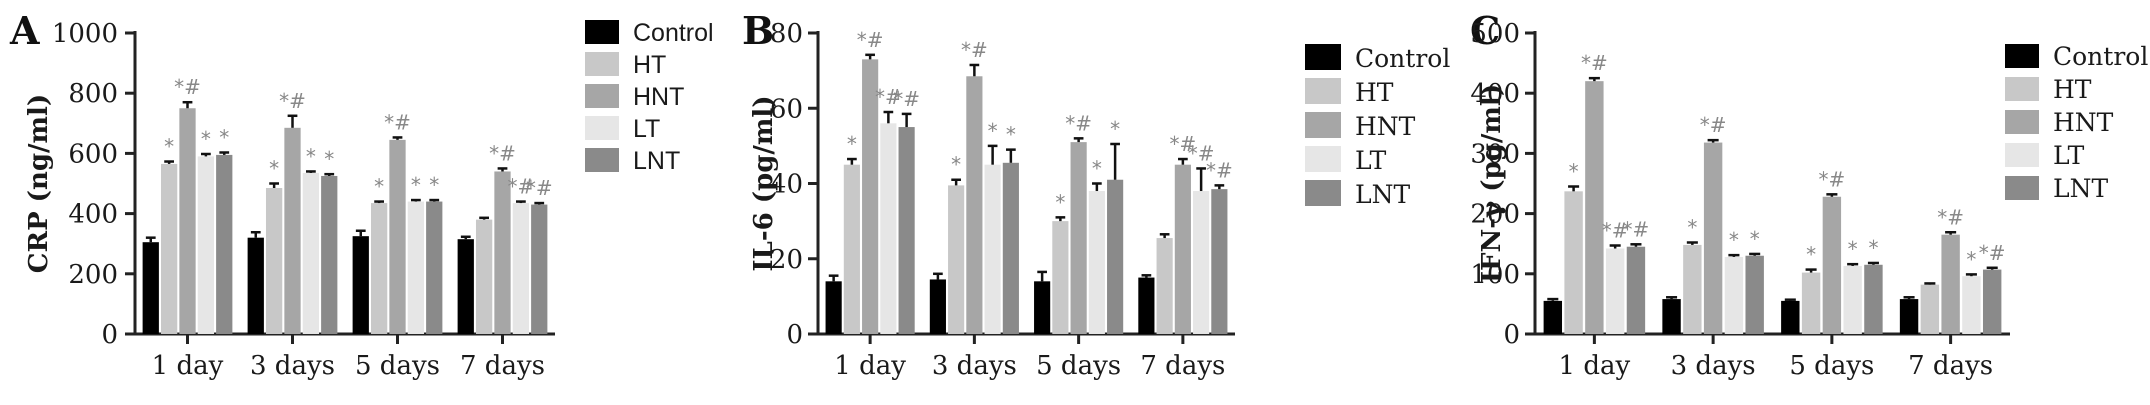 The width and height of the screenshot is (2150, 405). I want to click on panel-letter: A, so click(24, 30).